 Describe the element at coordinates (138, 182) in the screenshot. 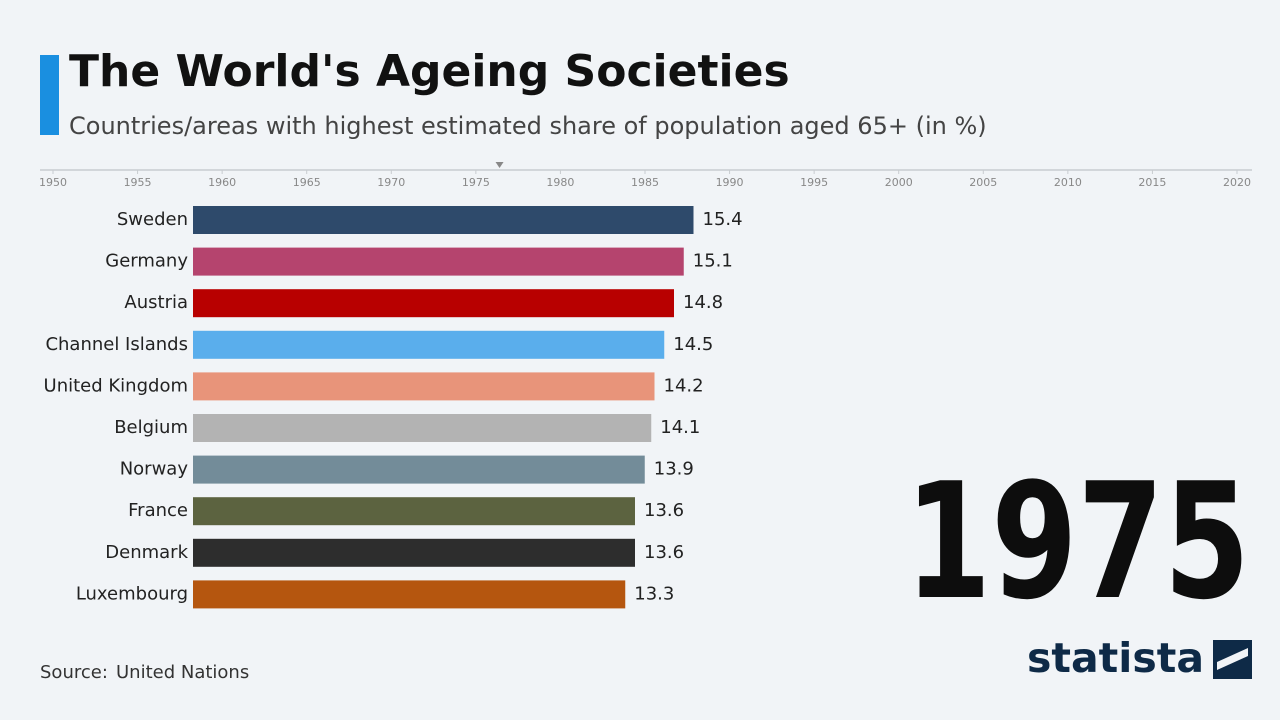

I see `timeline-tick-label: 1955` at that location.